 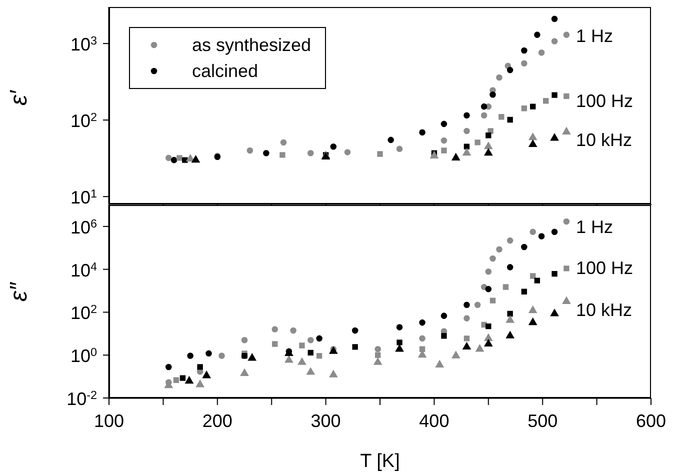 I want to click on x-tick-label: 500, so click(x=543, y=421).